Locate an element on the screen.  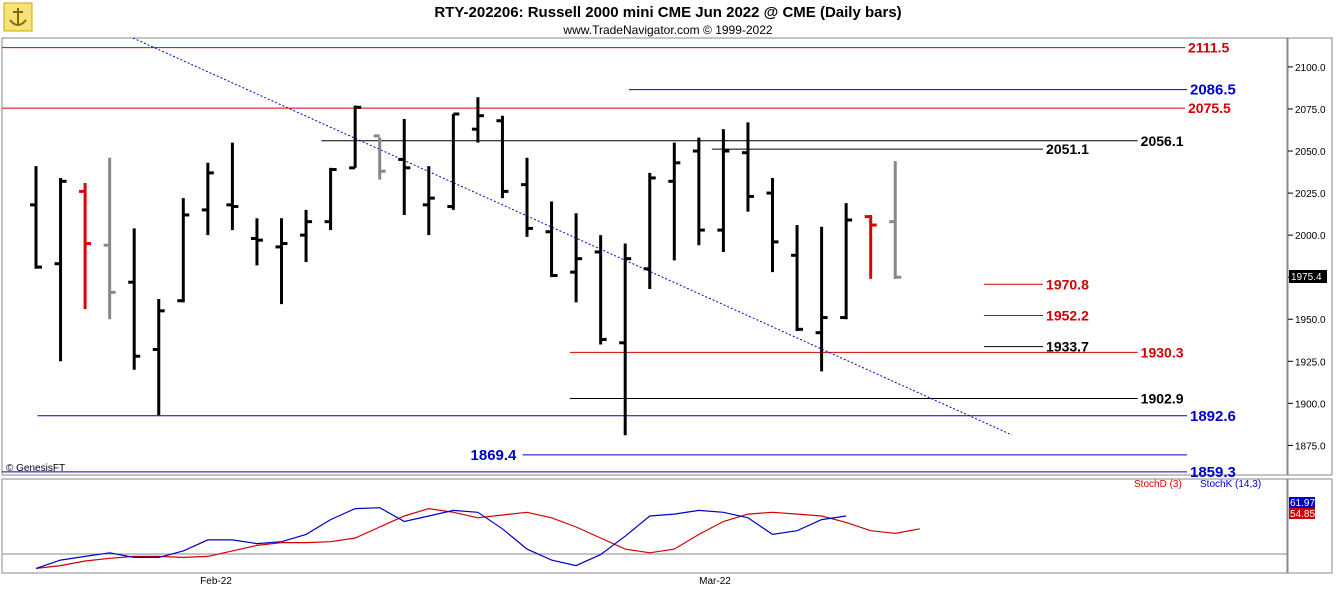
level-label: 1859.3 is located at coordinates (1213, 472).